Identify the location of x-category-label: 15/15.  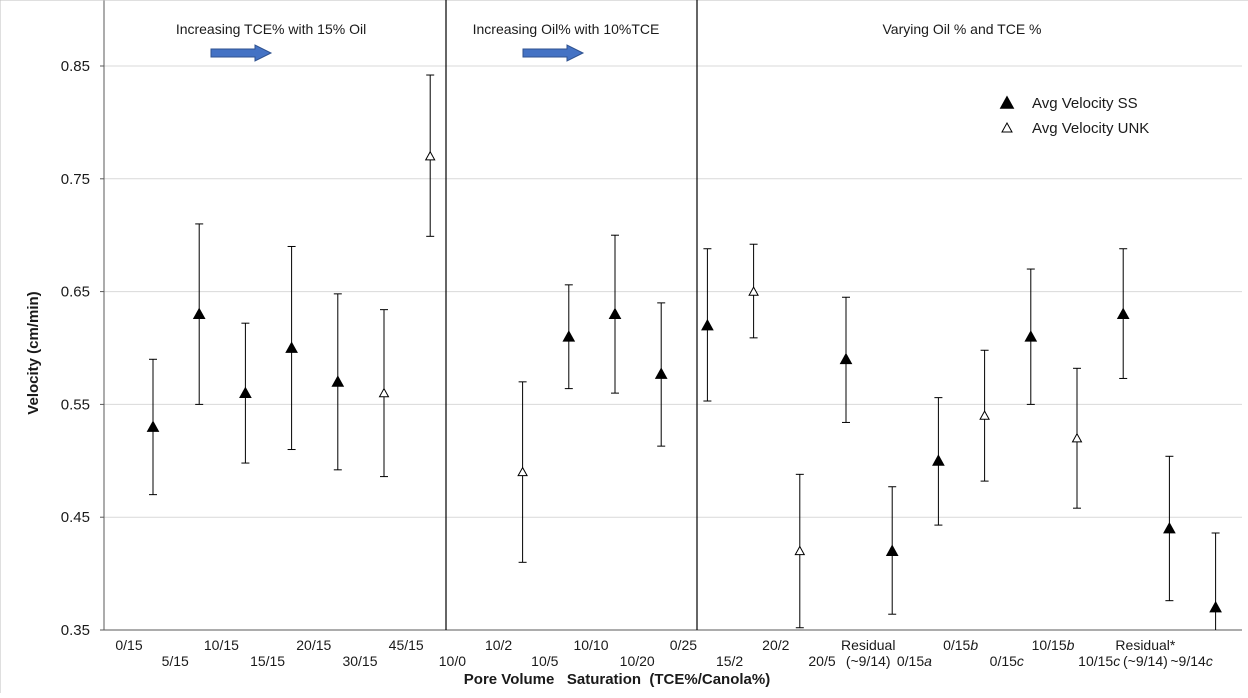
(267, 661).